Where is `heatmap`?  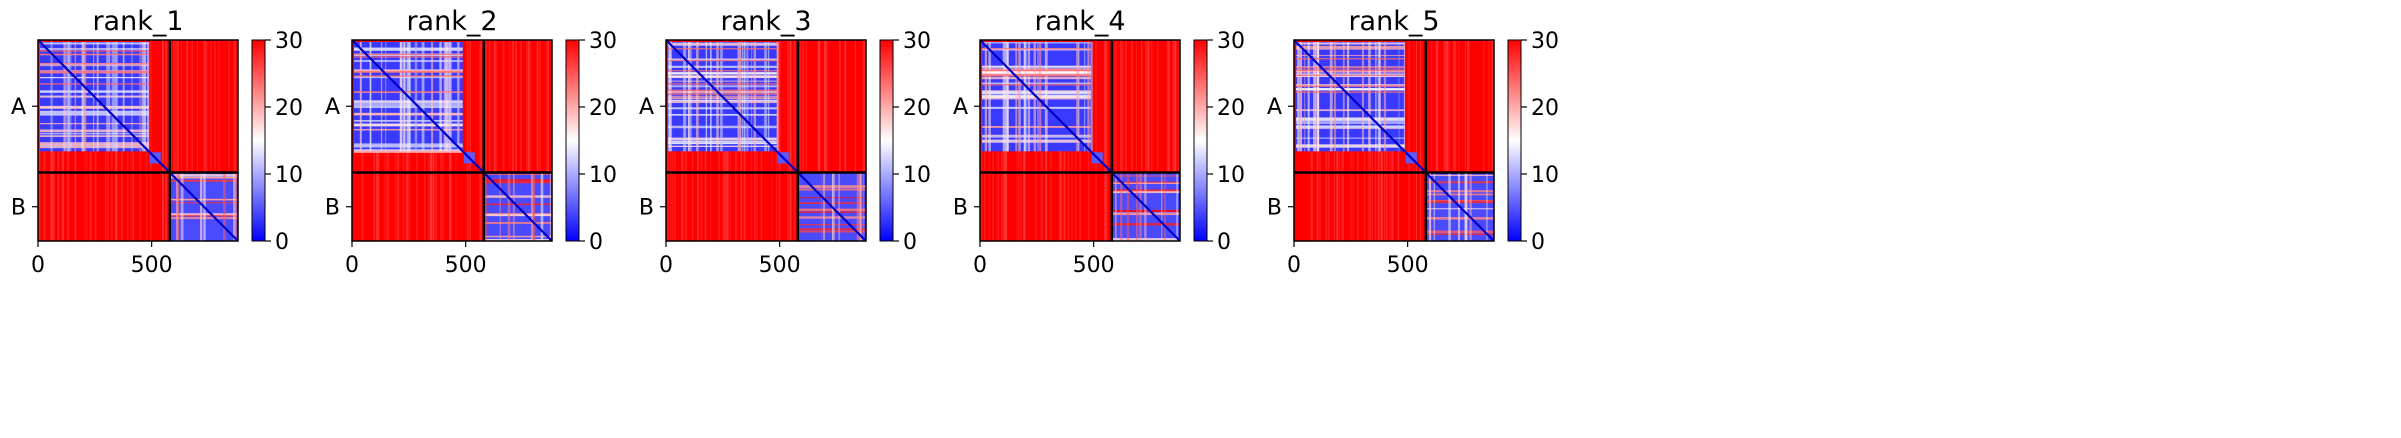 heatmap is located at coordinates (138, 140).